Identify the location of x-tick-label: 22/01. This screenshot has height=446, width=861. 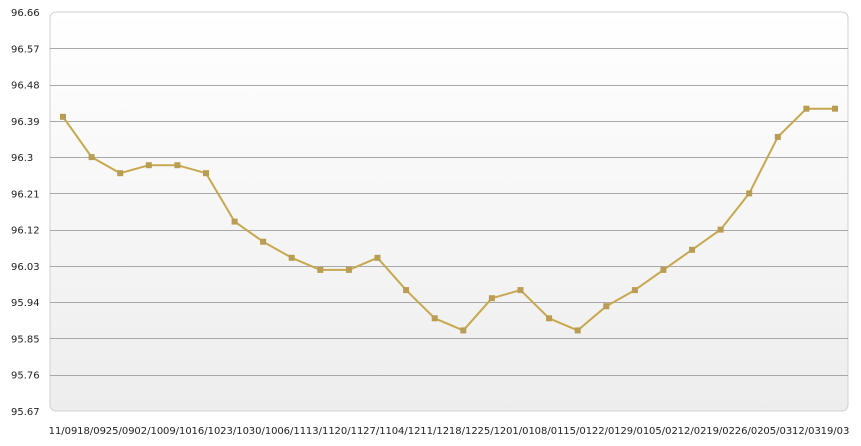
(606, 431).